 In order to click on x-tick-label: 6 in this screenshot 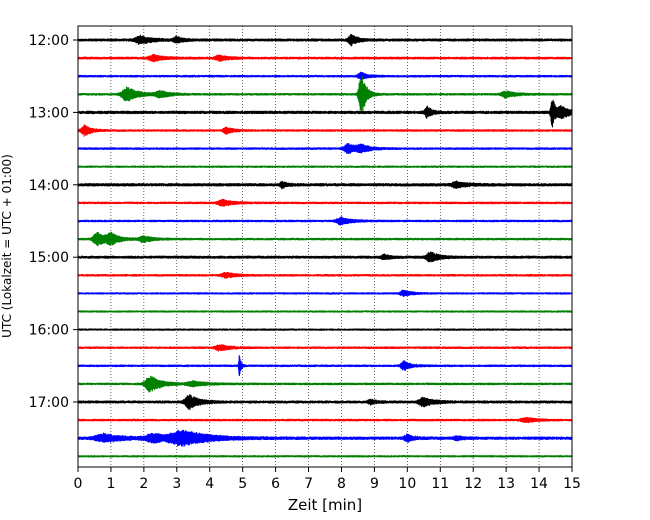, I will do `click(275, 484)`.